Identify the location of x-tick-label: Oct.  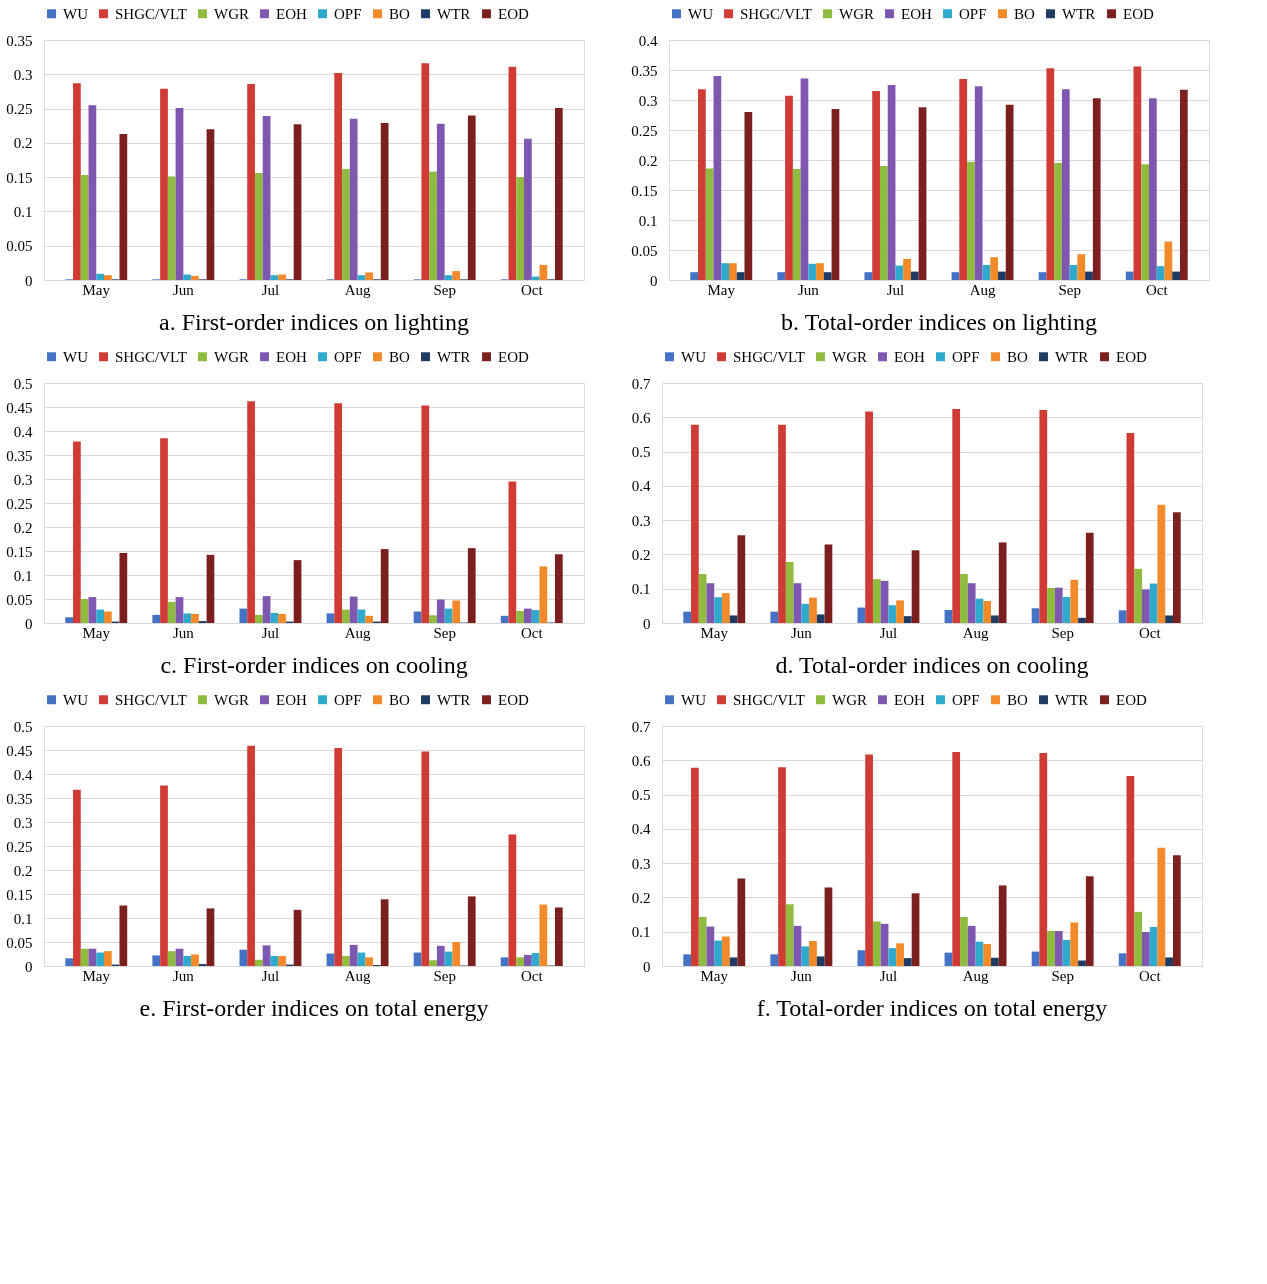
(532, 289).